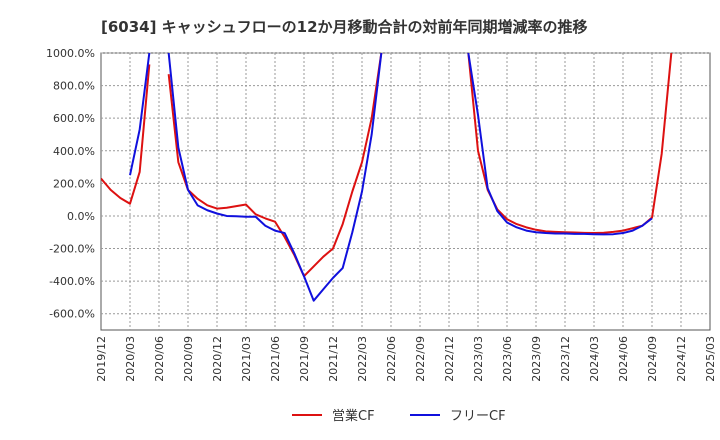  What do you see at coordinates (304, 359) in the screenshot?
I see `x-tick-label: 2021/09` at bounding box center [304, 359].